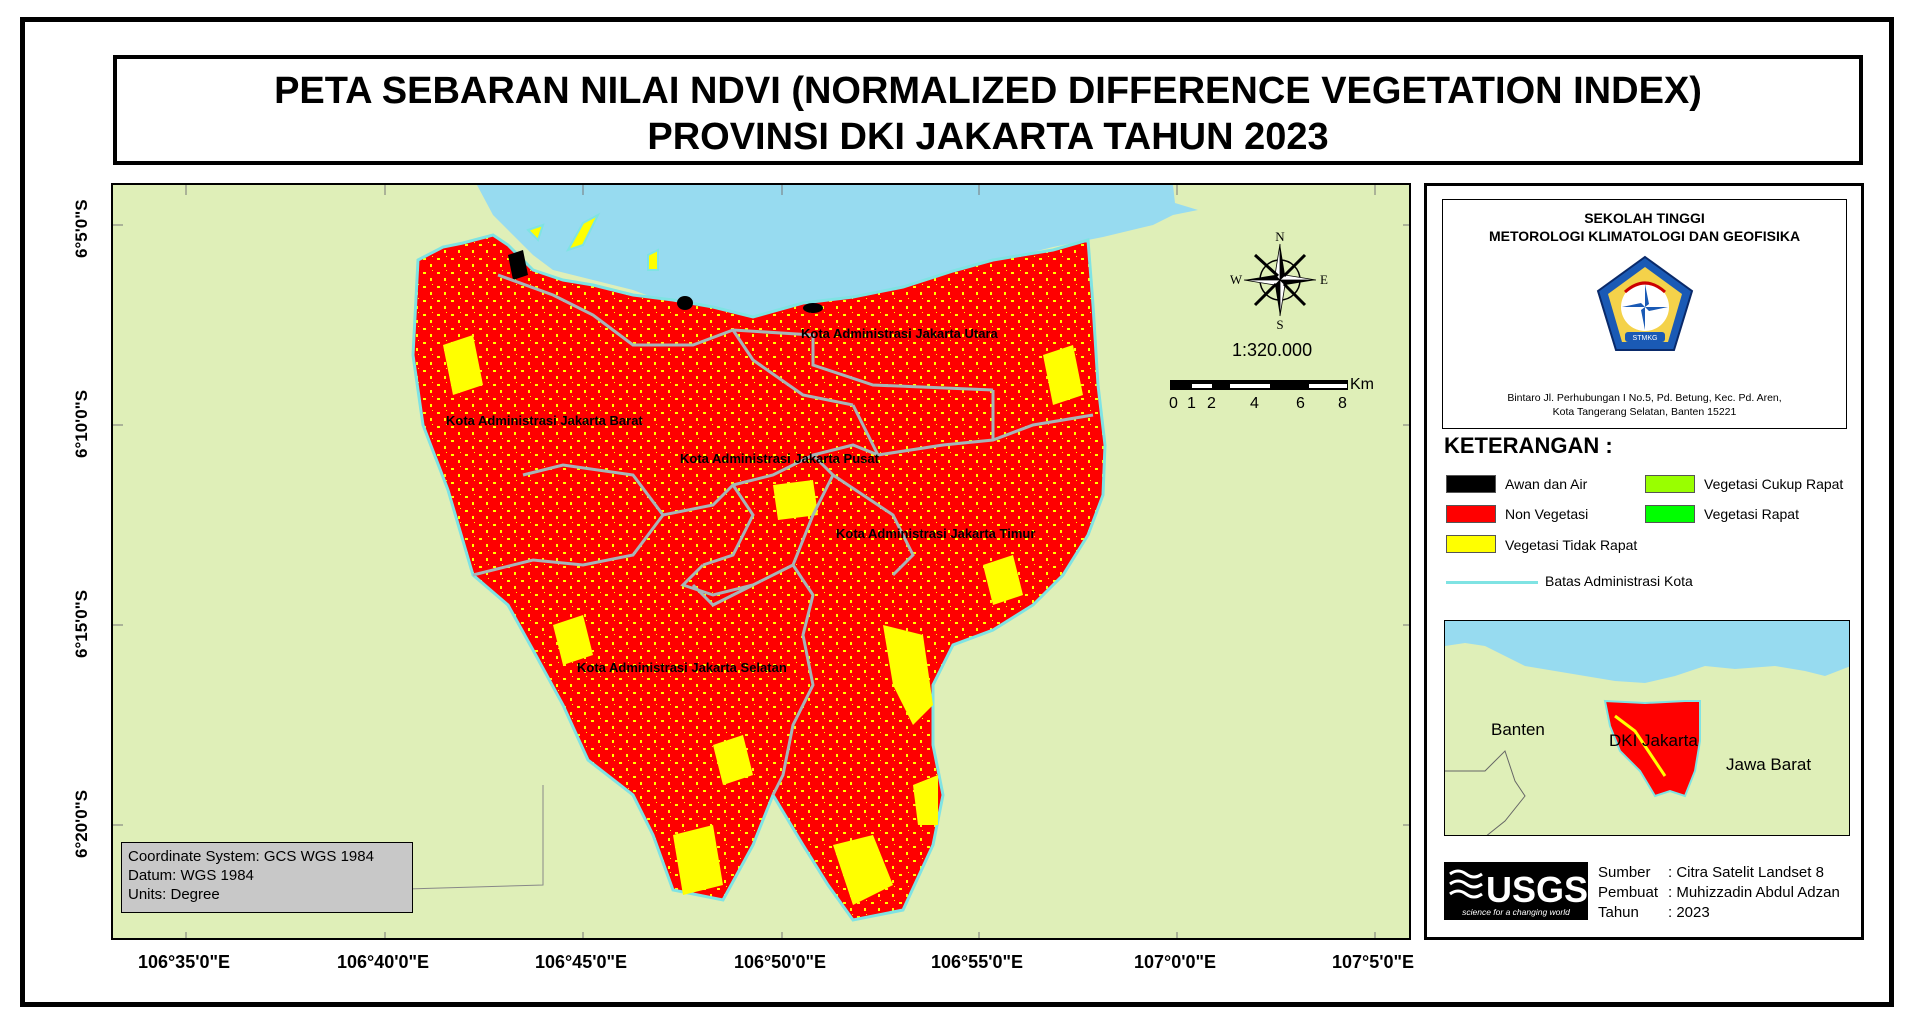 Image resolution: width=1920 pixels, height=1029 pixels. I want to click on legend-swatch-rapat, so click(1670, 514).